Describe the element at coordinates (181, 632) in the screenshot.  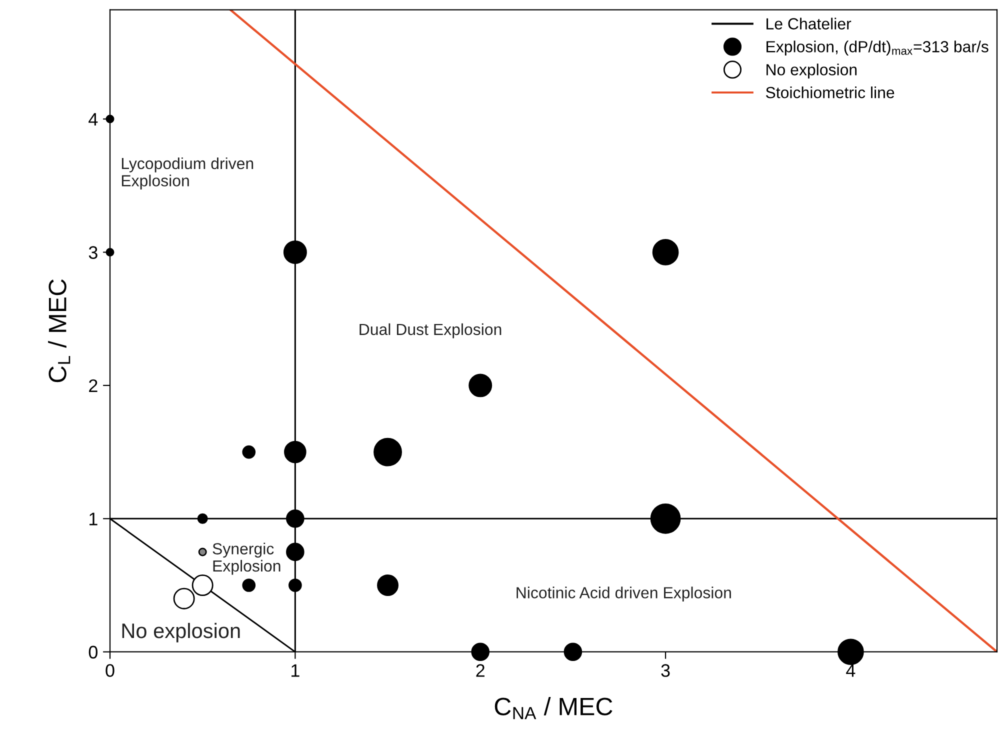
I see `annotation: No explosion` at that location.